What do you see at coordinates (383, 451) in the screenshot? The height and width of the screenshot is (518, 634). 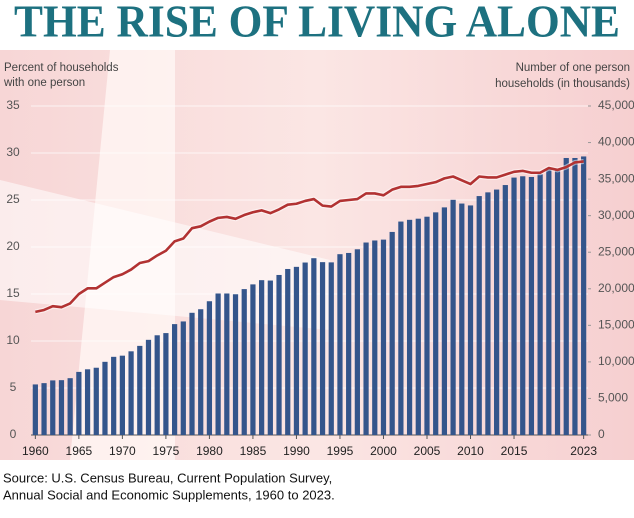 I see `x-tick-label: 2000` at bounding box center [383, 451].